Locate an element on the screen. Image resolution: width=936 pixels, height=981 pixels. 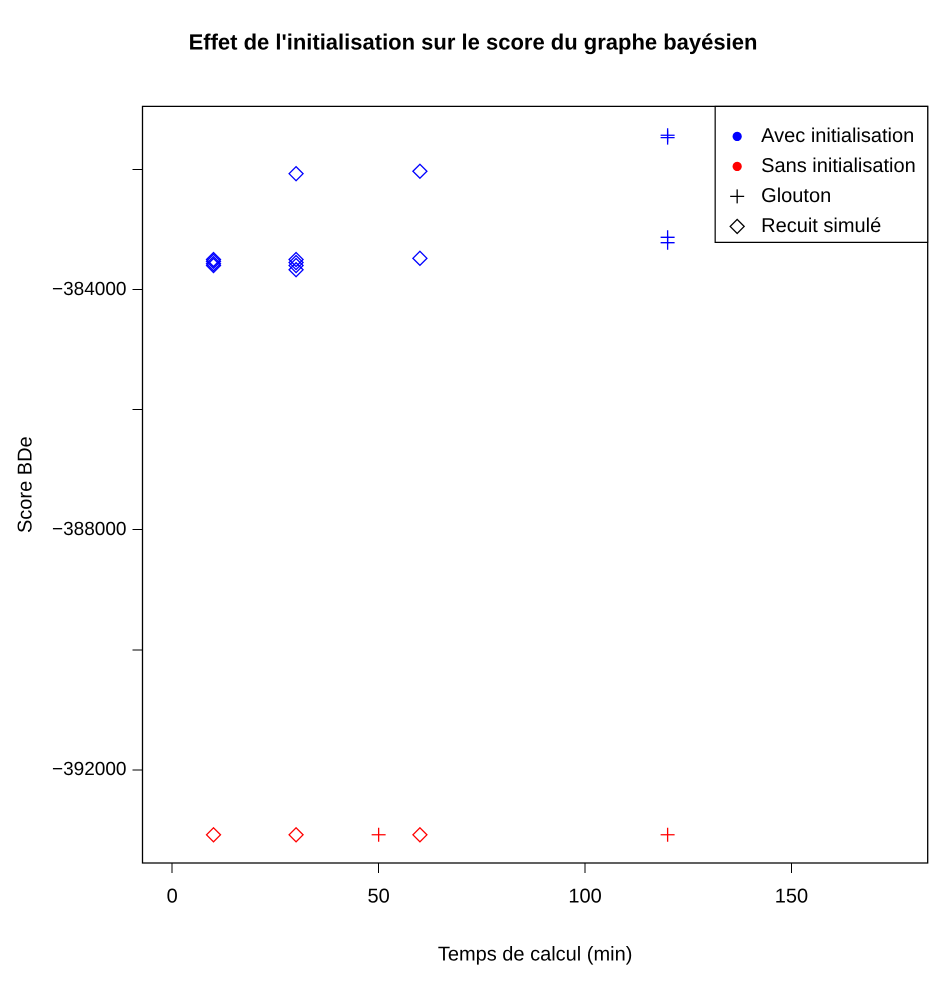
legend-label: Recuit simulé is located at coordinates (821, 225).